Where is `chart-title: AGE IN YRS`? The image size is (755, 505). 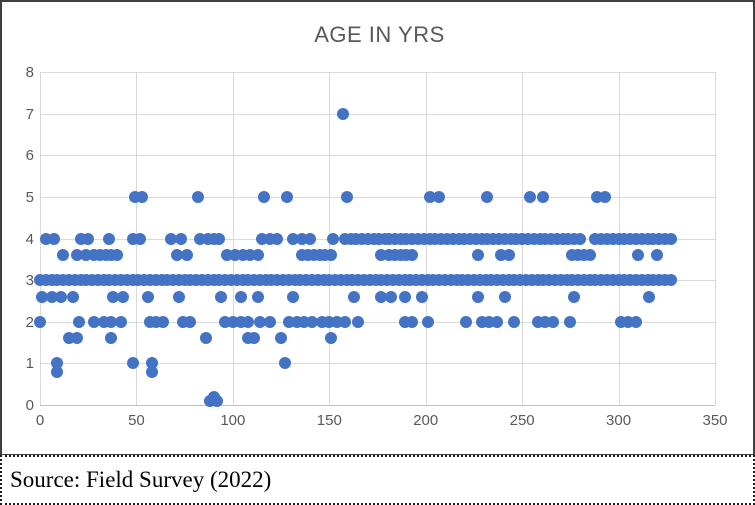
chart-title: AGE IN YRS is located at coordinates (379, 34).